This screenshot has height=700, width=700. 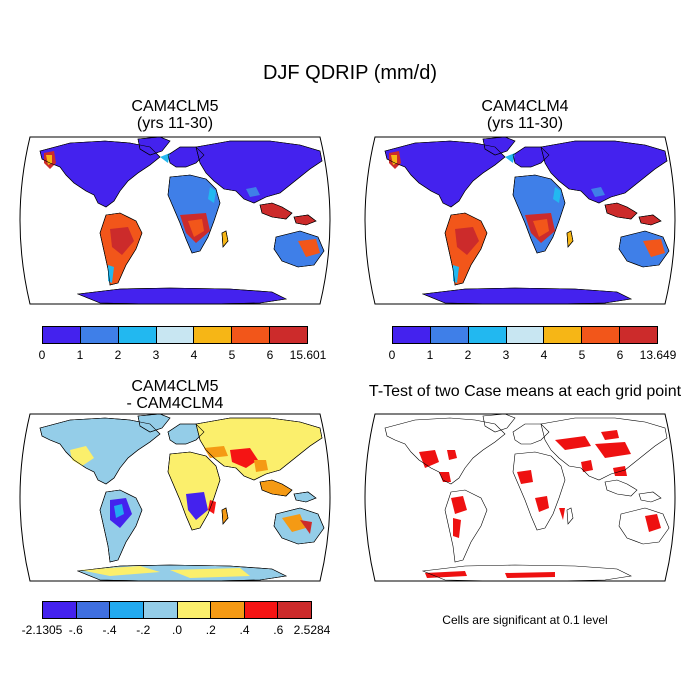 I want to click on continent-maritime, so click(x=621, y=211).